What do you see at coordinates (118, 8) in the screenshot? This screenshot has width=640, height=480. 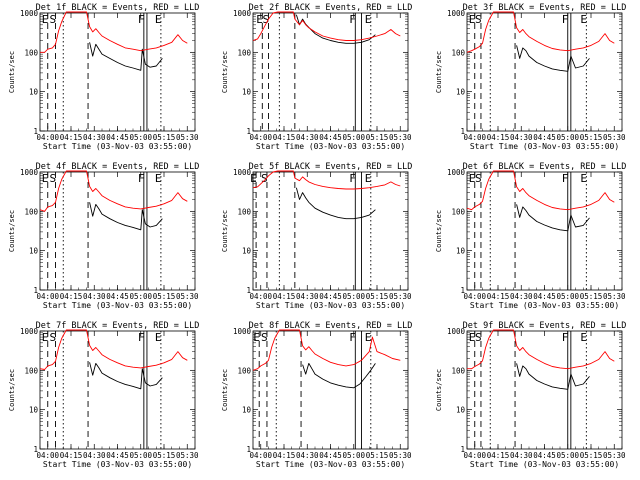 I see `panel-title: Det 1f BLACK = Events, RED = LLD` at bounding box center [118, 8].